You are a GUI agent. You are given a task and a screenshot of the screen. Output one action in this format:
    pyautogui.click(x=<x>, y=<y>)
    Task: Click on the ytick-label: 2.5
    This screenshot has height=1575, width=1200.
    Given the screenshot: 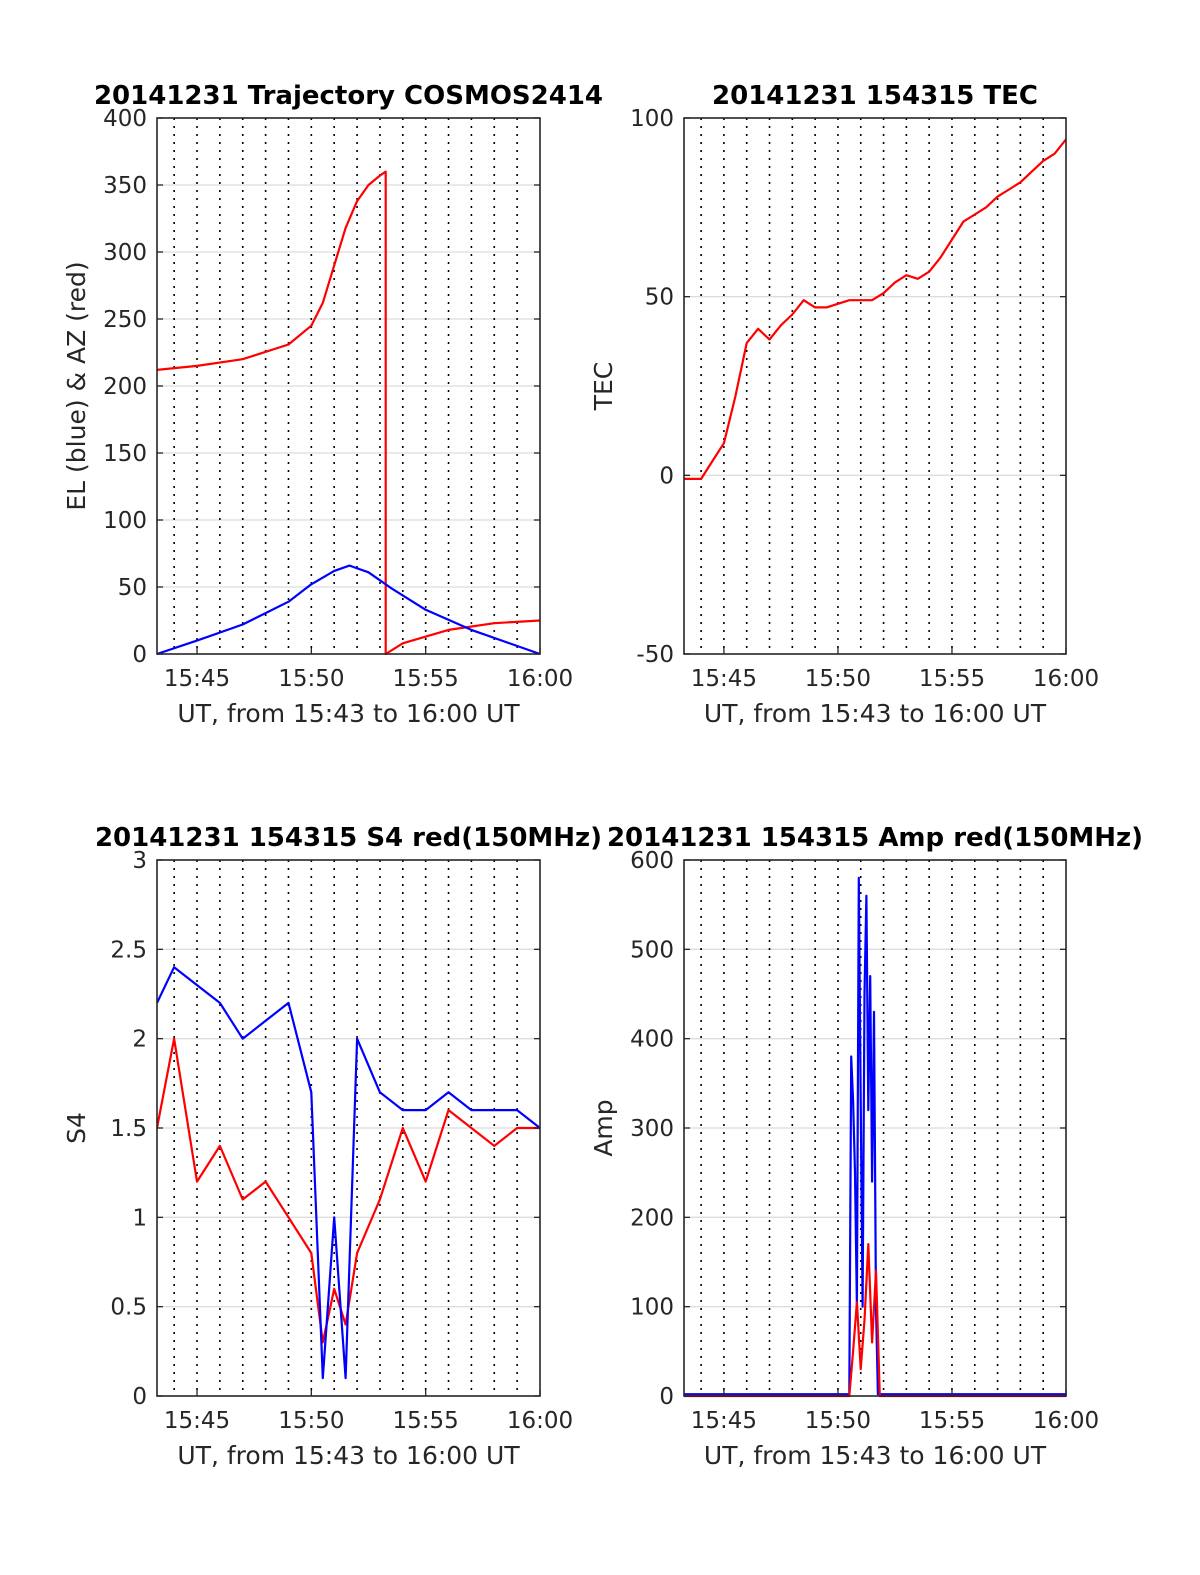 What is the action you would take?
    pyautogui.click(x=128, y=950)
    